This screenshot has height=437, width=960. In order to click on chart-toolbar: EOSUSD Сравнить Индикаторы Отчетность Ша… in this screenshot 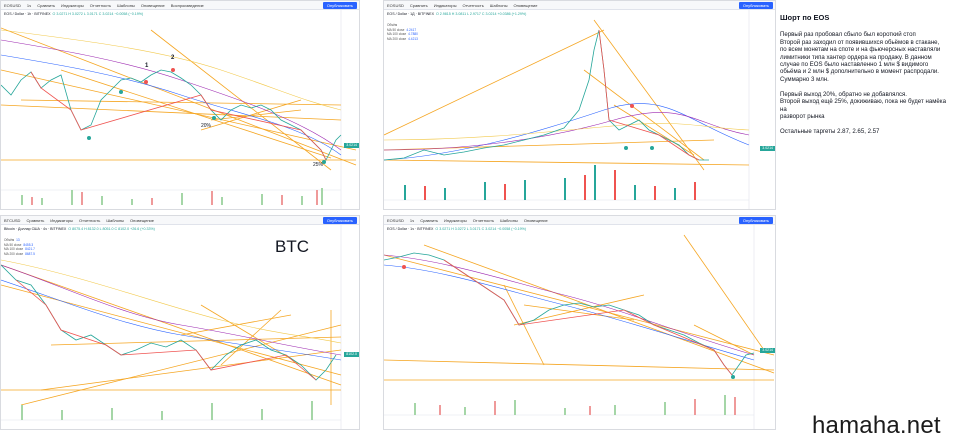, I will do `click(579, 5)`.